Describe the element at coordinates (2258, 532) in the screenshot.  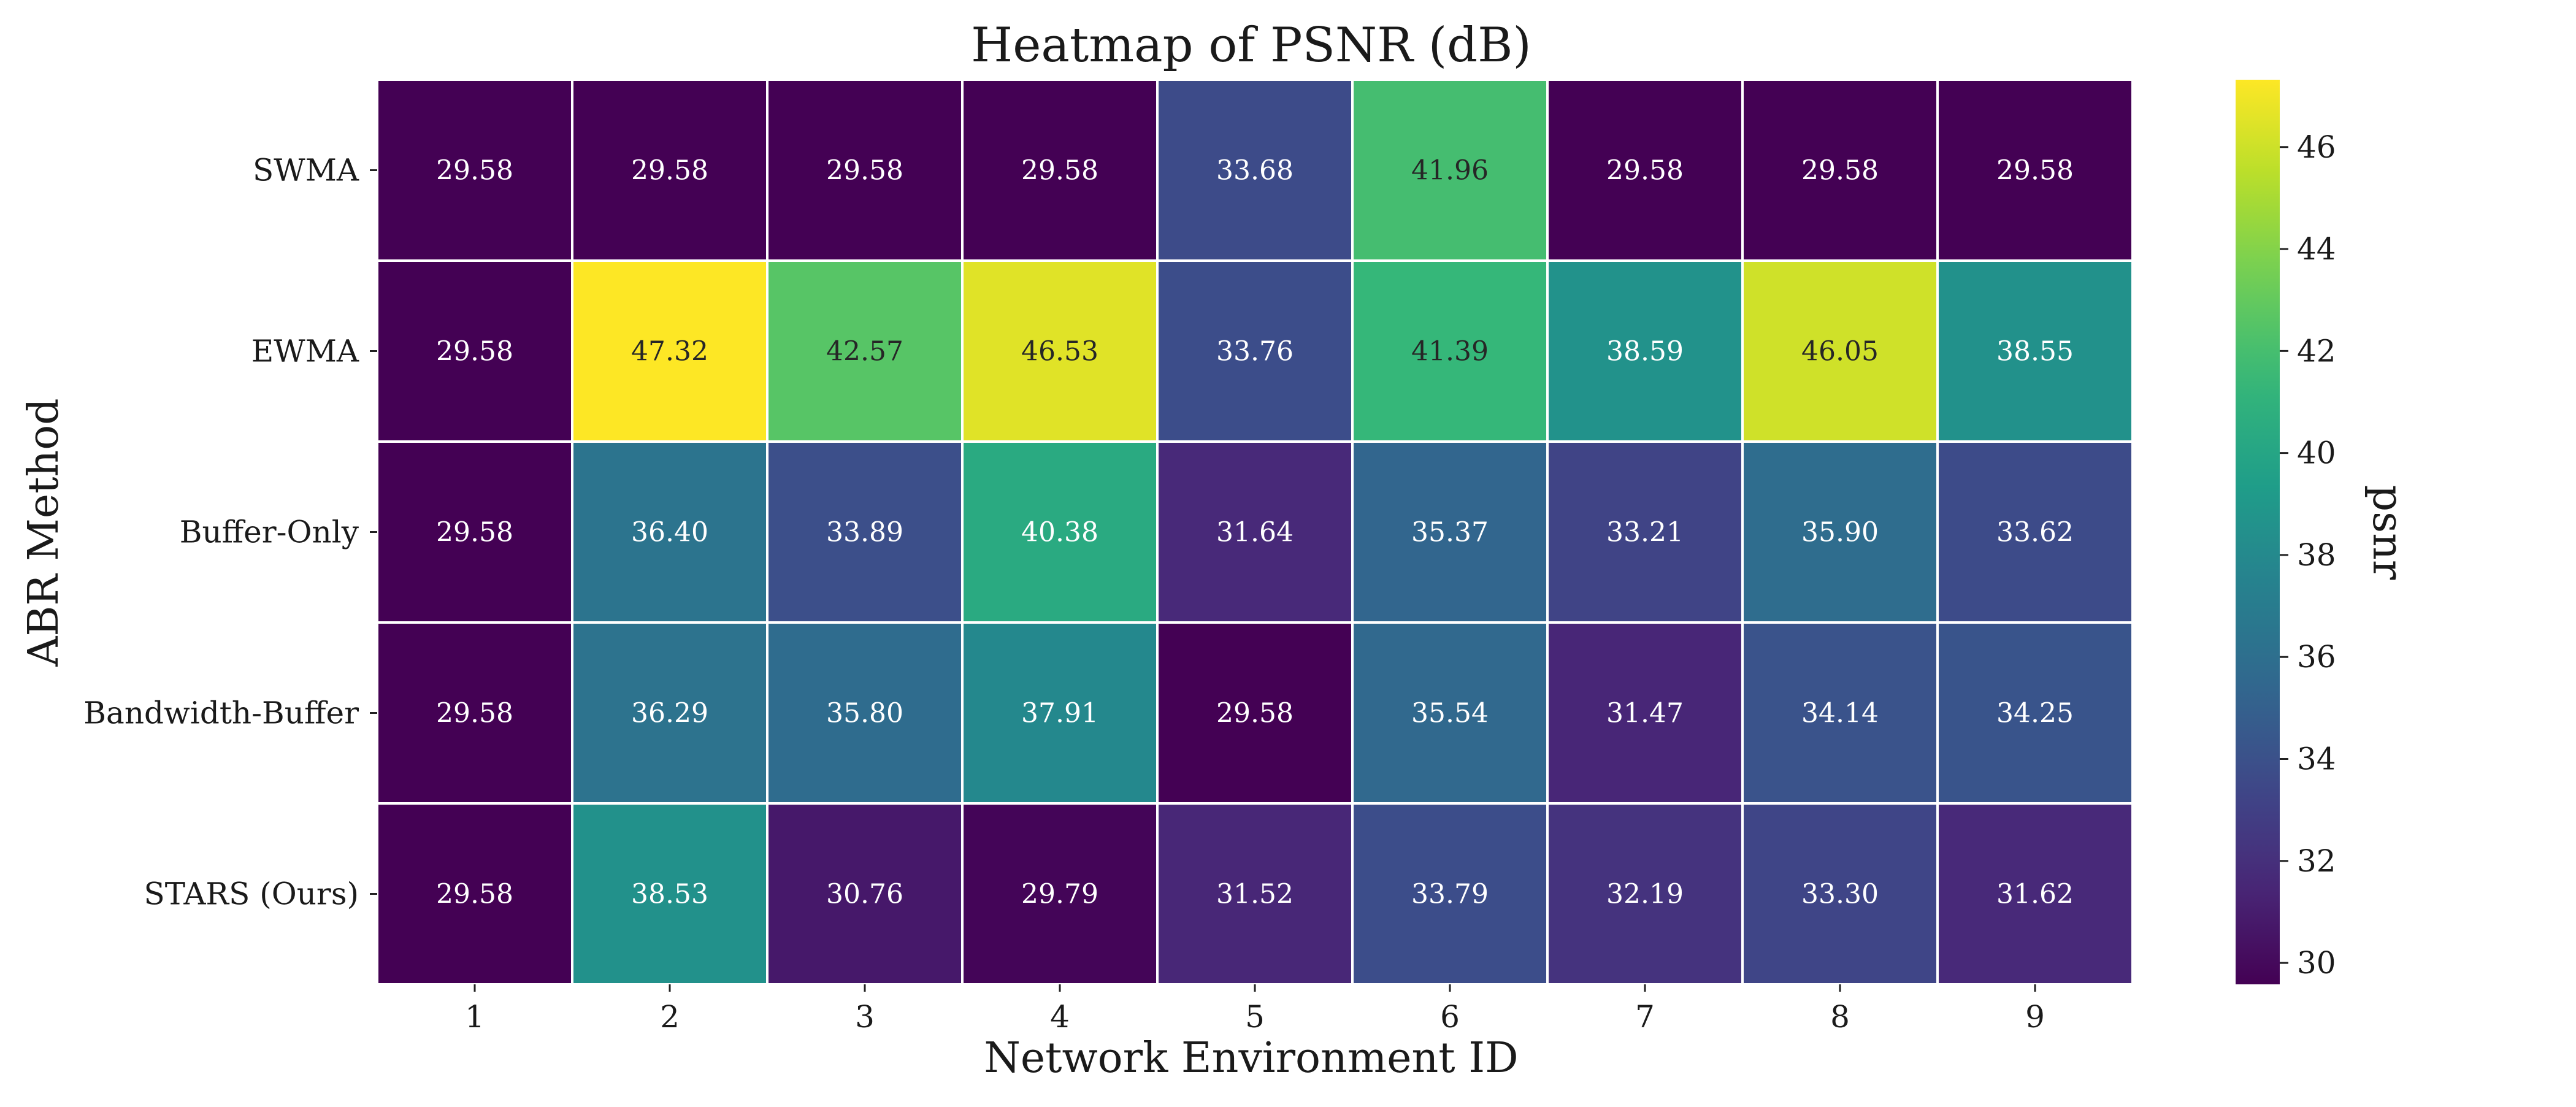
I see `colorbar` at that location.